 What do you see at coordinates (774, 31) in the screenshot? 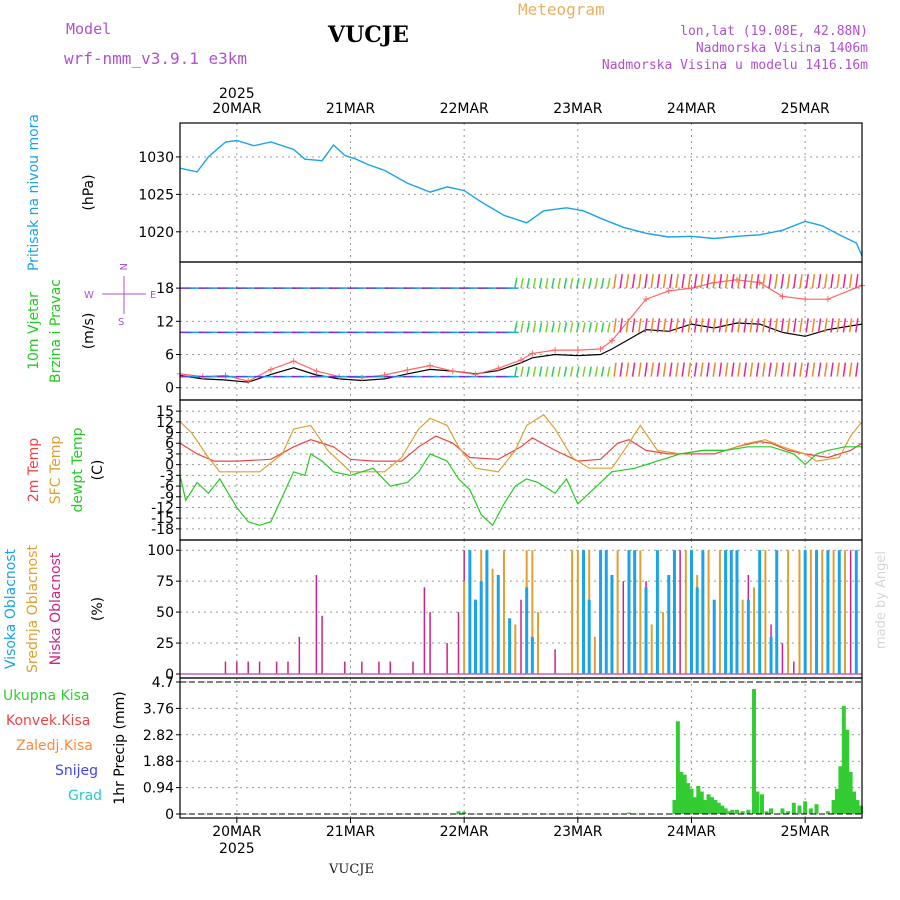
I see `lonlat: lon,lat (19.08E, 42.88N)` at bounding box center [774, 31].